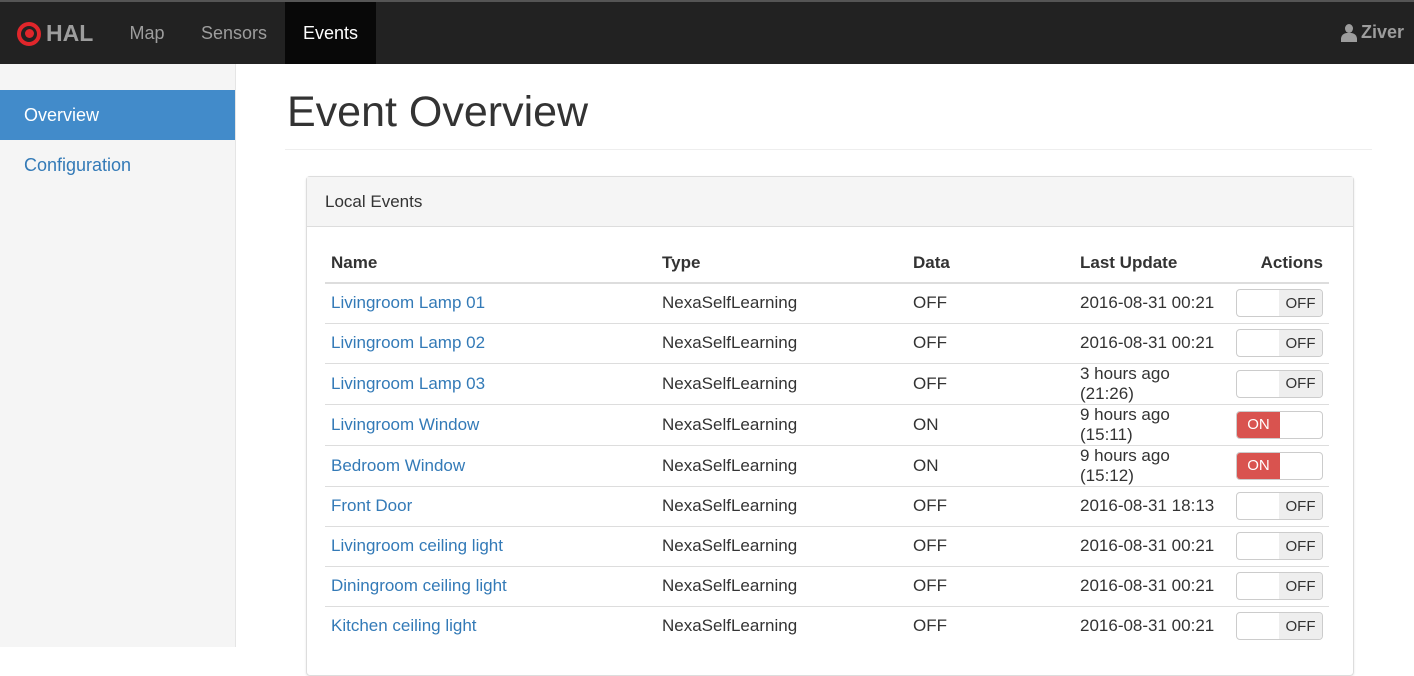 The width and height of the screenshot is (1414, 676). Describe the element at coordinates (408, 383) in the screenshot. I see `event-link: Livingroom Lamp 03` at that location.